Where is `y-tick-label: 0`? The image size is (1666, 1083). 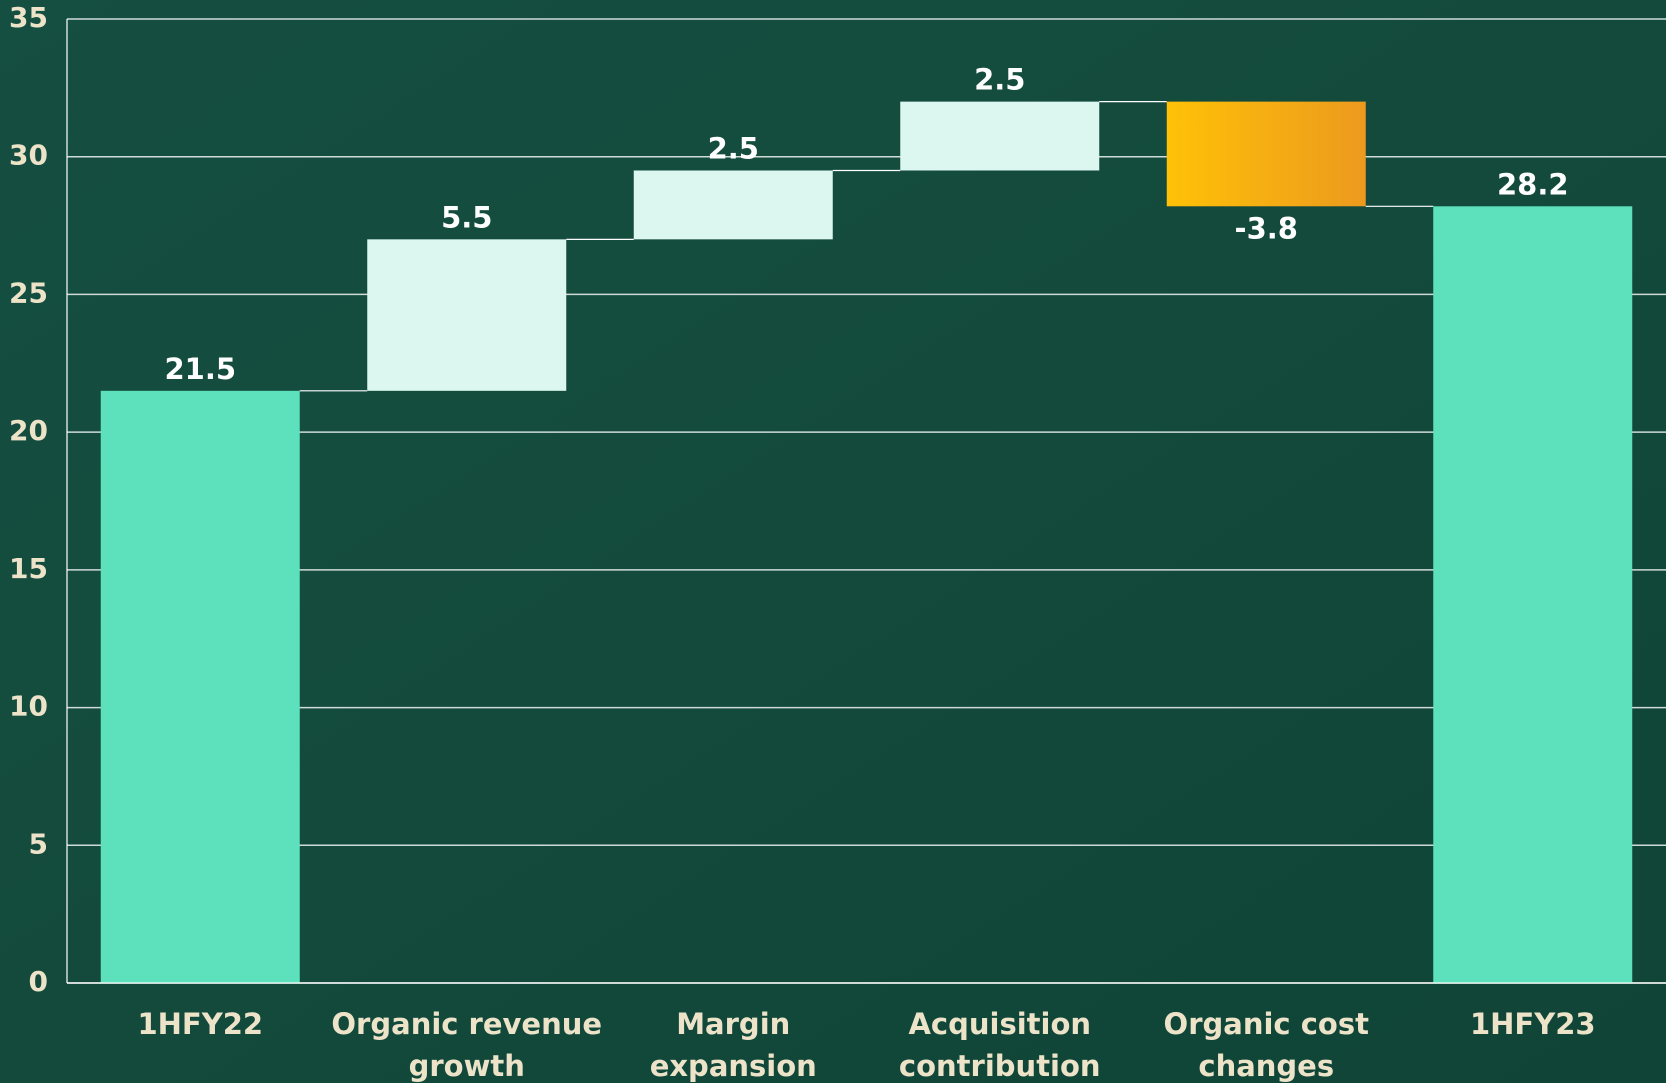 y-tick-label: 0 is located at coordinates (38, 981).